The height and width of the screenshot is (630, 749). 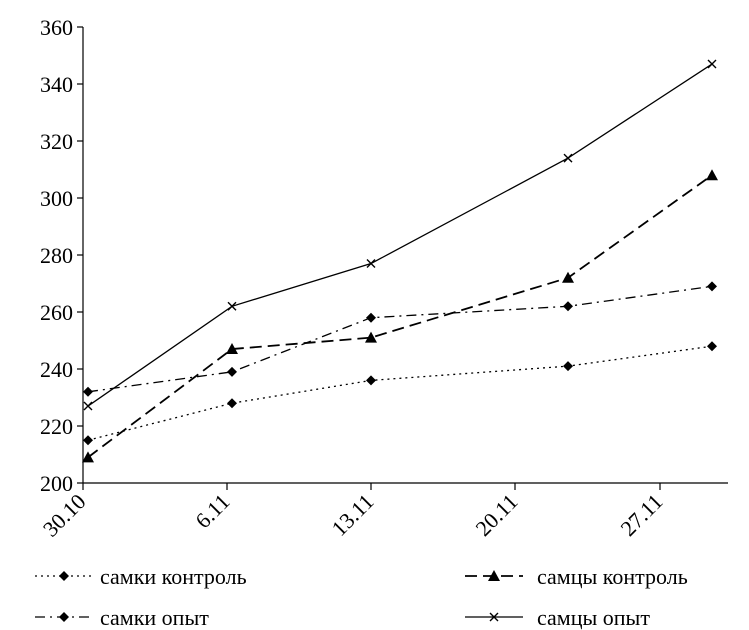 I want to click on y-tick-label: 240, so click(x=56, y=369).